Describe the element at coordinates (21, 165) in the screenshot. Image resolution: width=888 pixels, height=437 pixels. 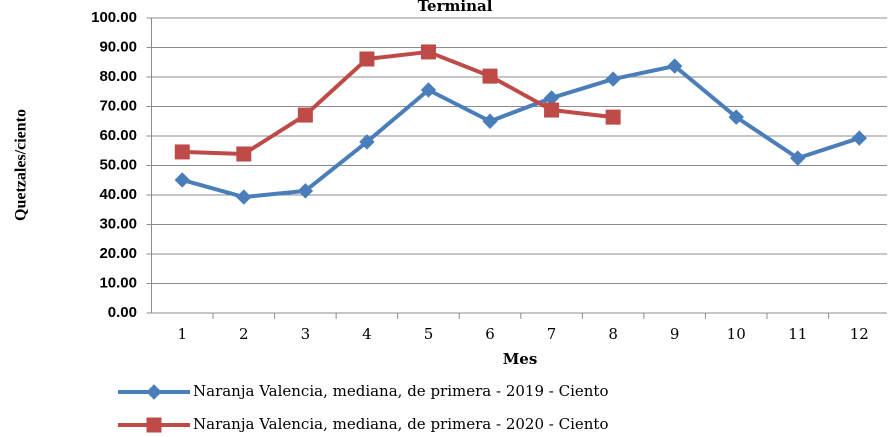
I see `y-axis-label: Quetzales/ciento` at that location.